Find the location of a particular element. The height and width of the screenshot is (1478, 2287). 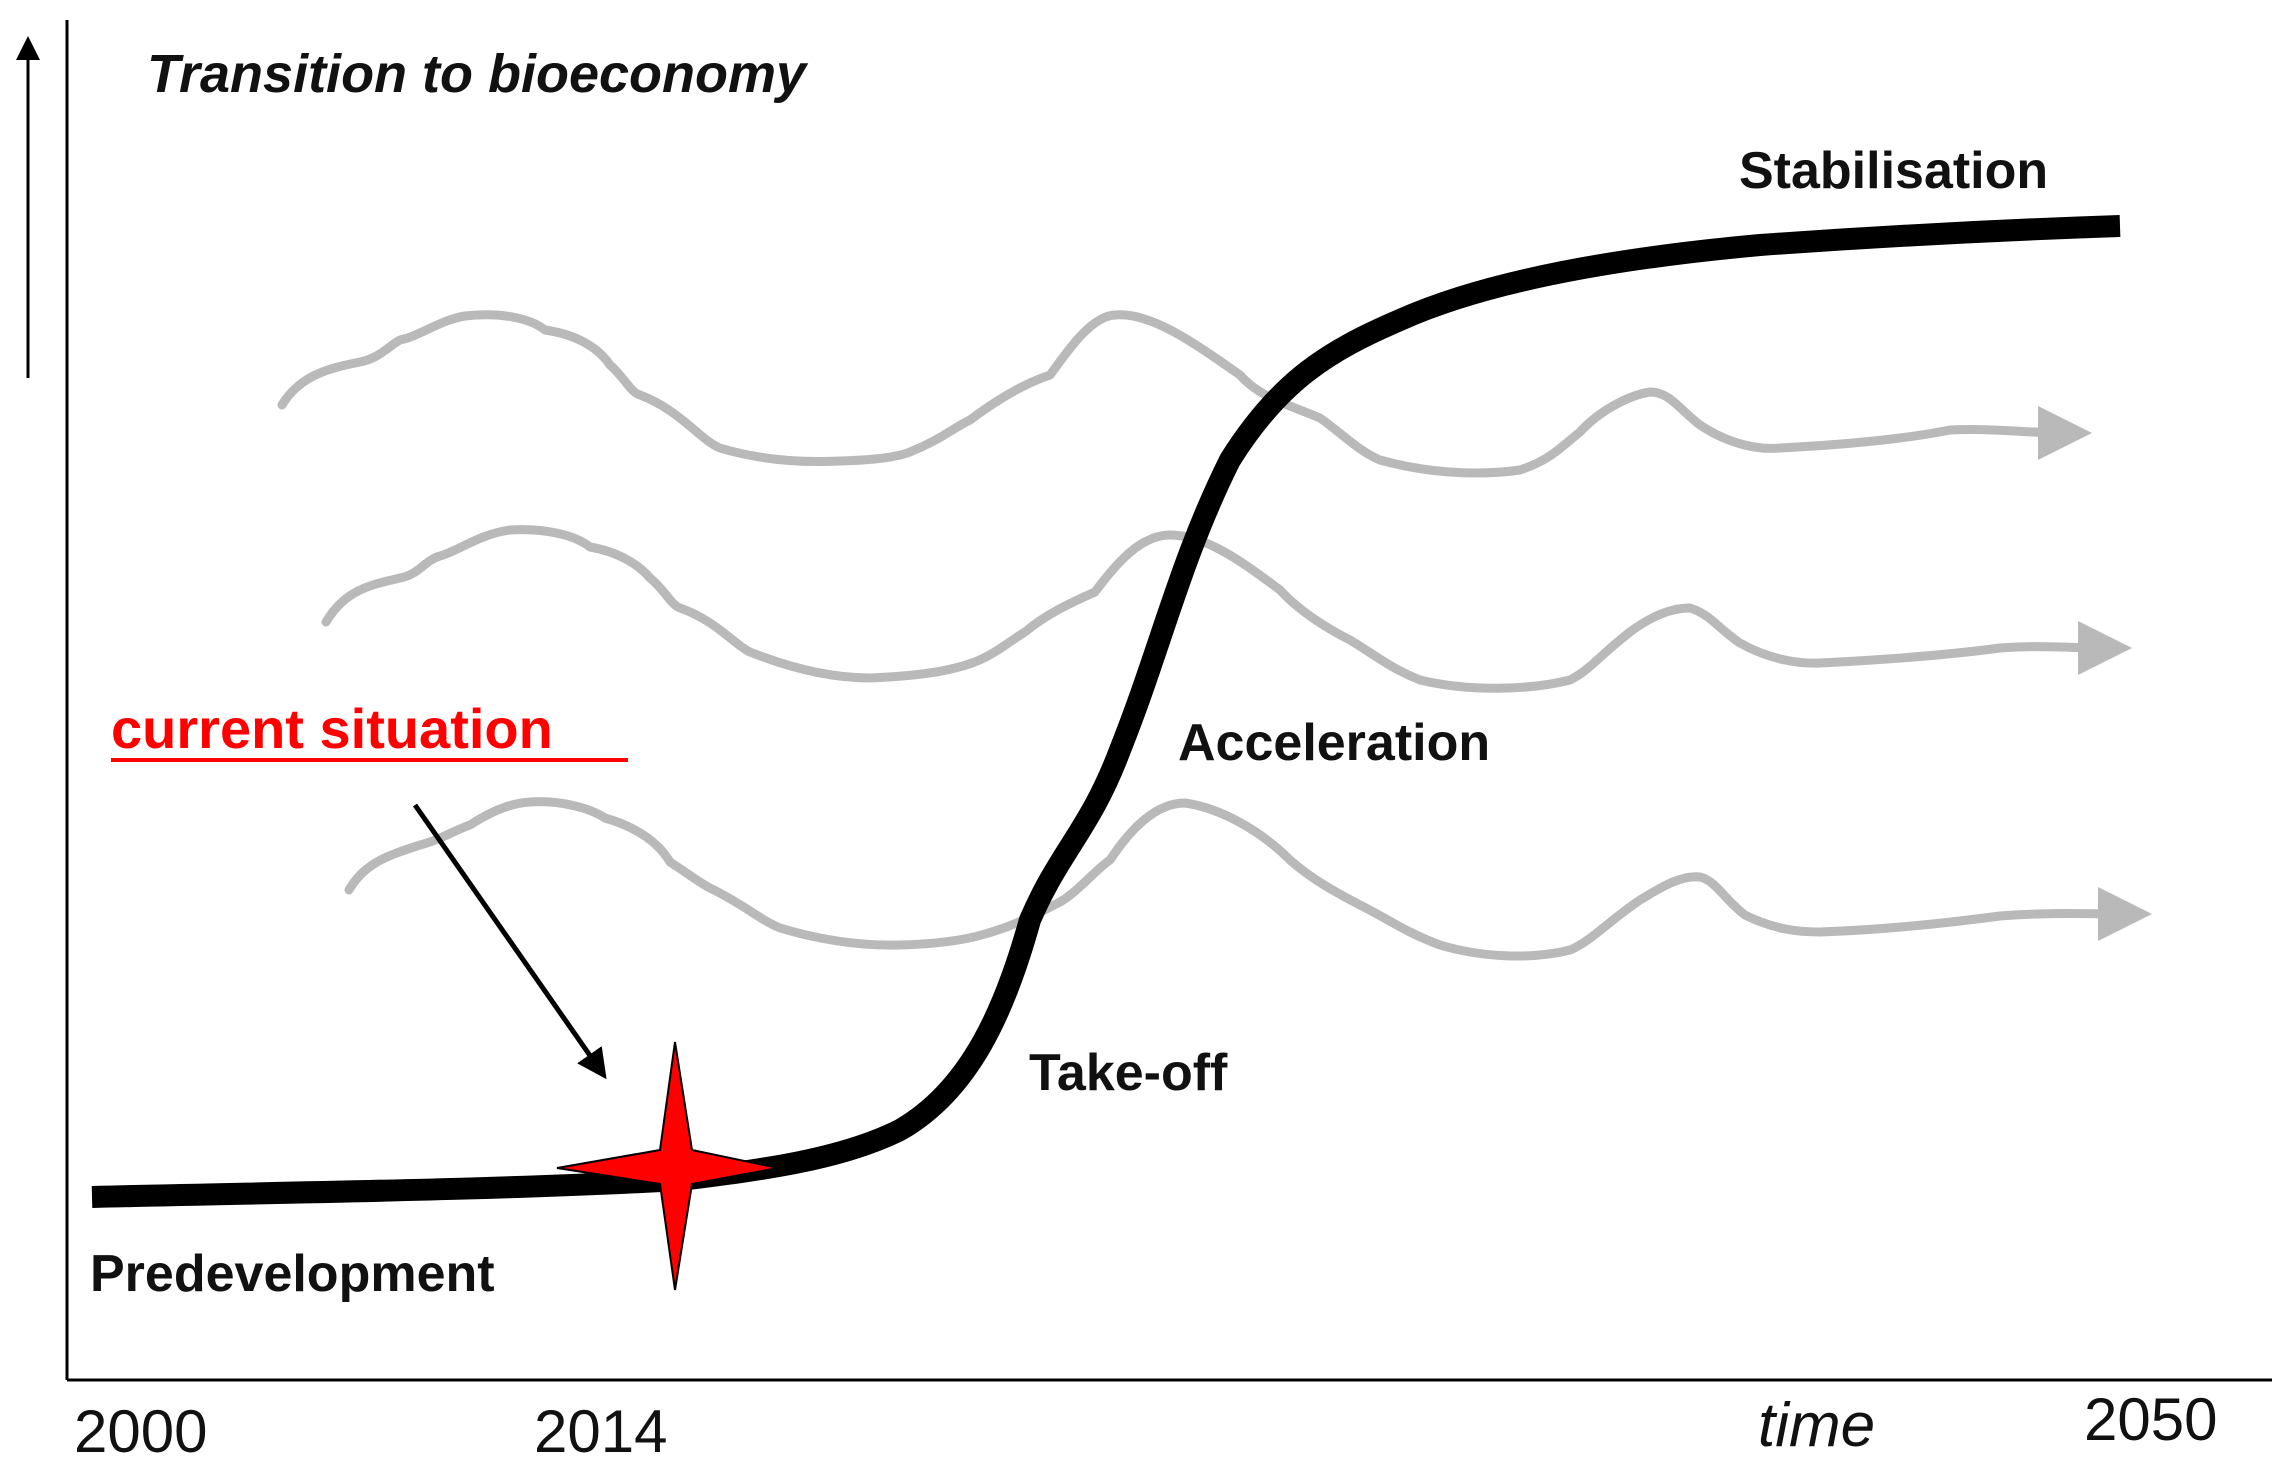

x-axis-label: time is located at coordinates (1816, 1425).